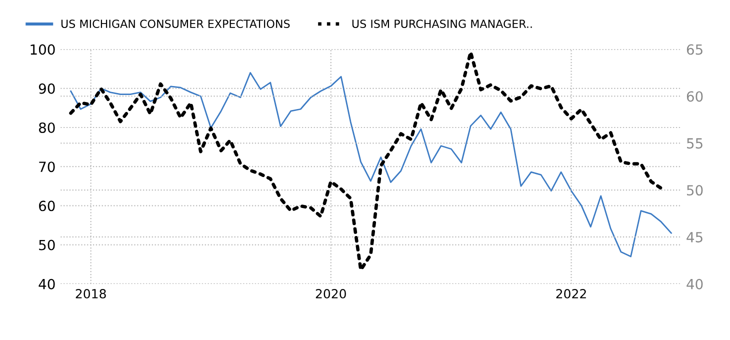  Describe the element at coordinates (694, 96) in the screenshot. I see `y2-tick-label: 60` at that location.